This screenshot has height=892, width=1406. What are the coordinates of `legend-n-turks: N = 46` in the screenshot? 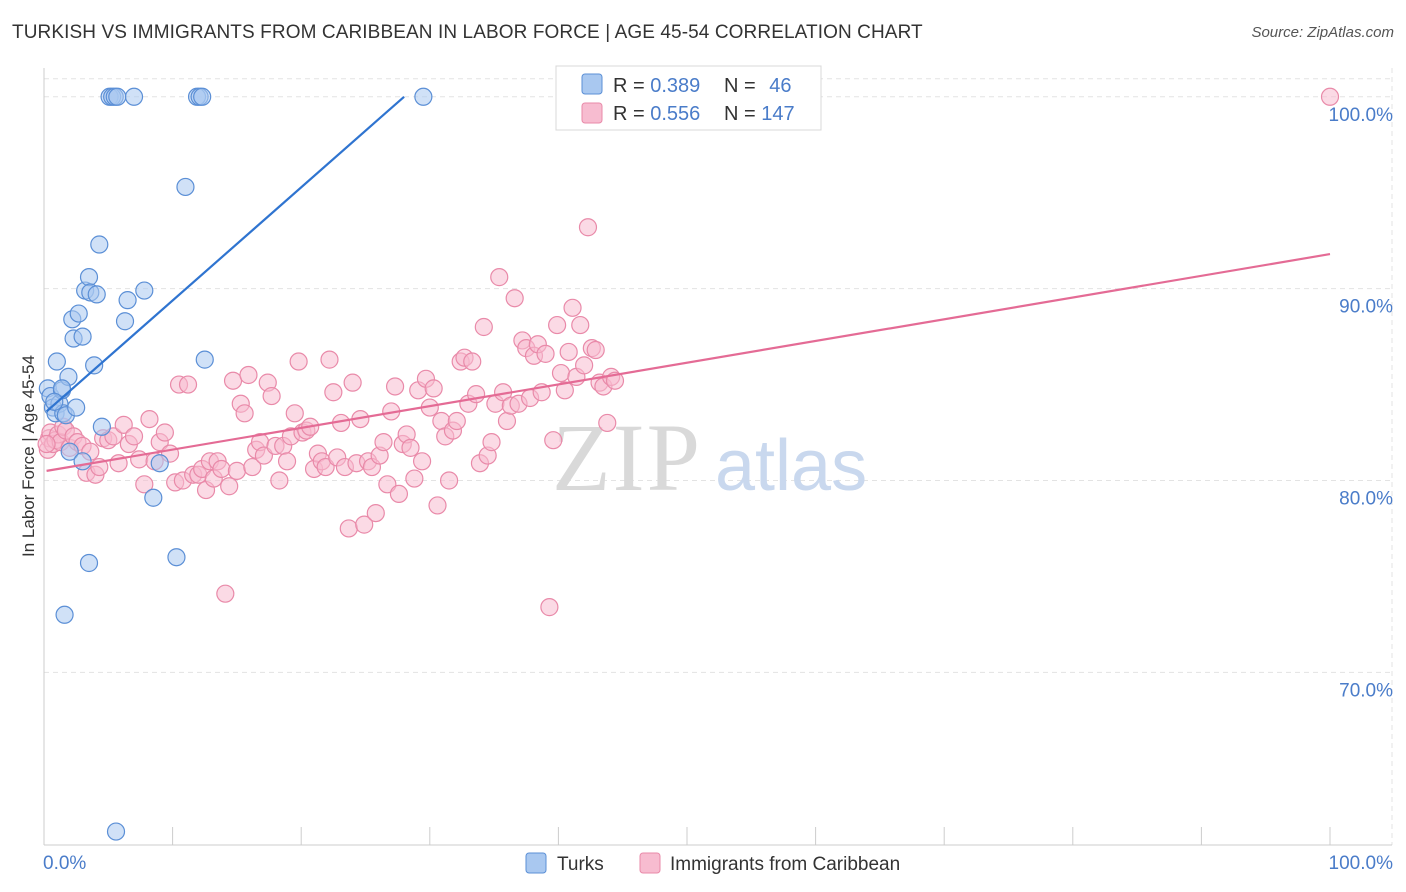 It's located at (758, 86).